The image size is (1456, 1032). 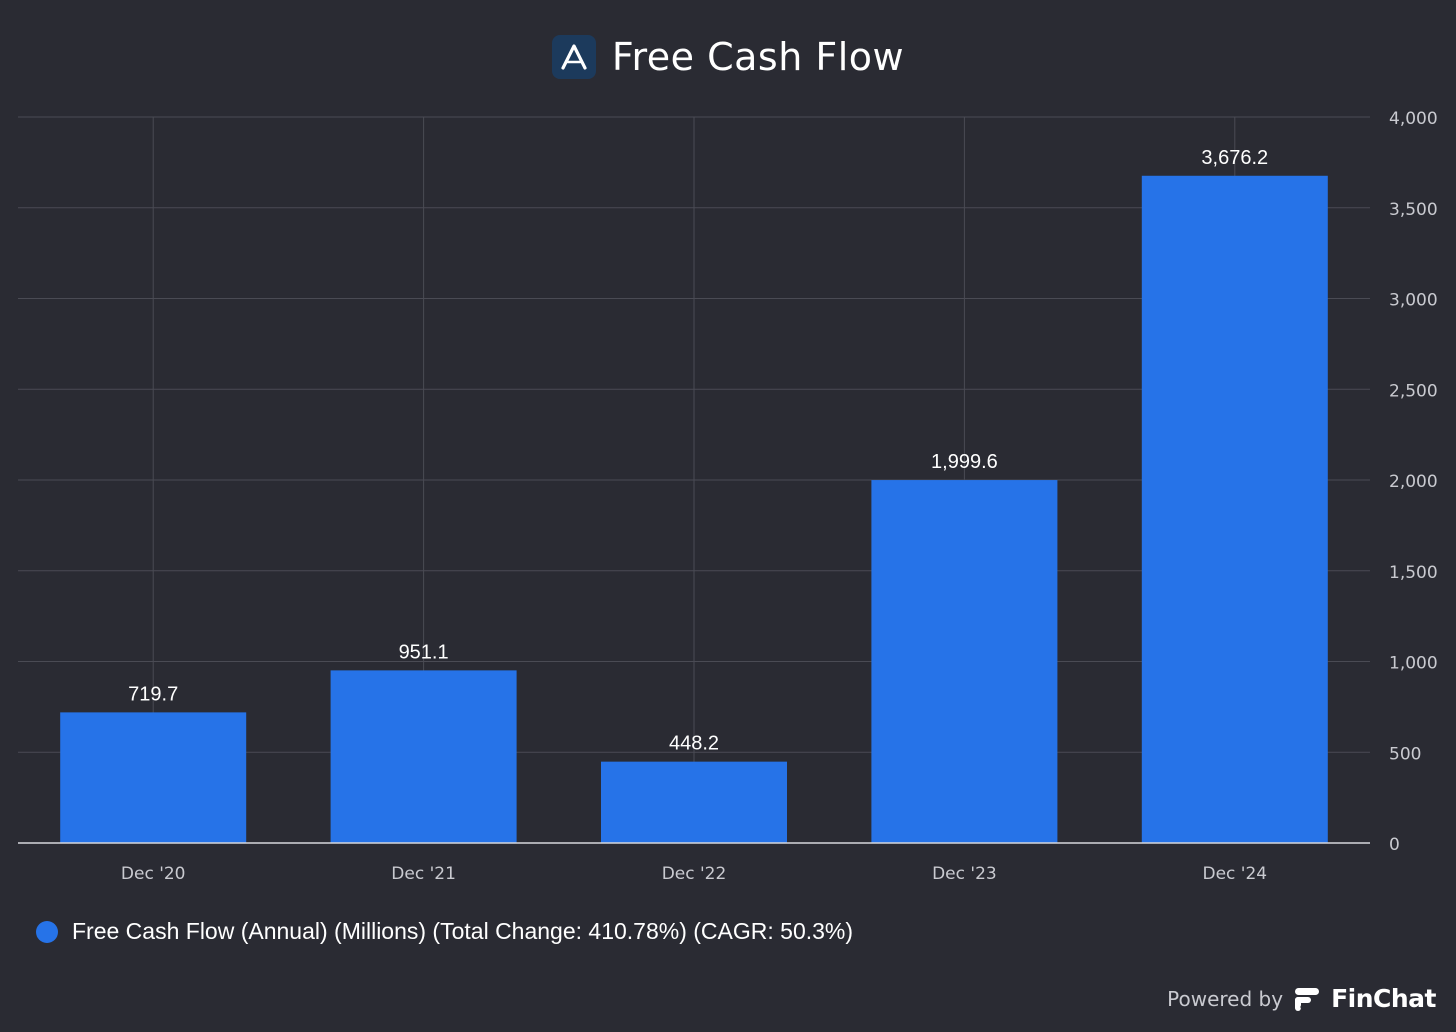 I want to click on data-label: 448.2, so click(x=694, y=744).